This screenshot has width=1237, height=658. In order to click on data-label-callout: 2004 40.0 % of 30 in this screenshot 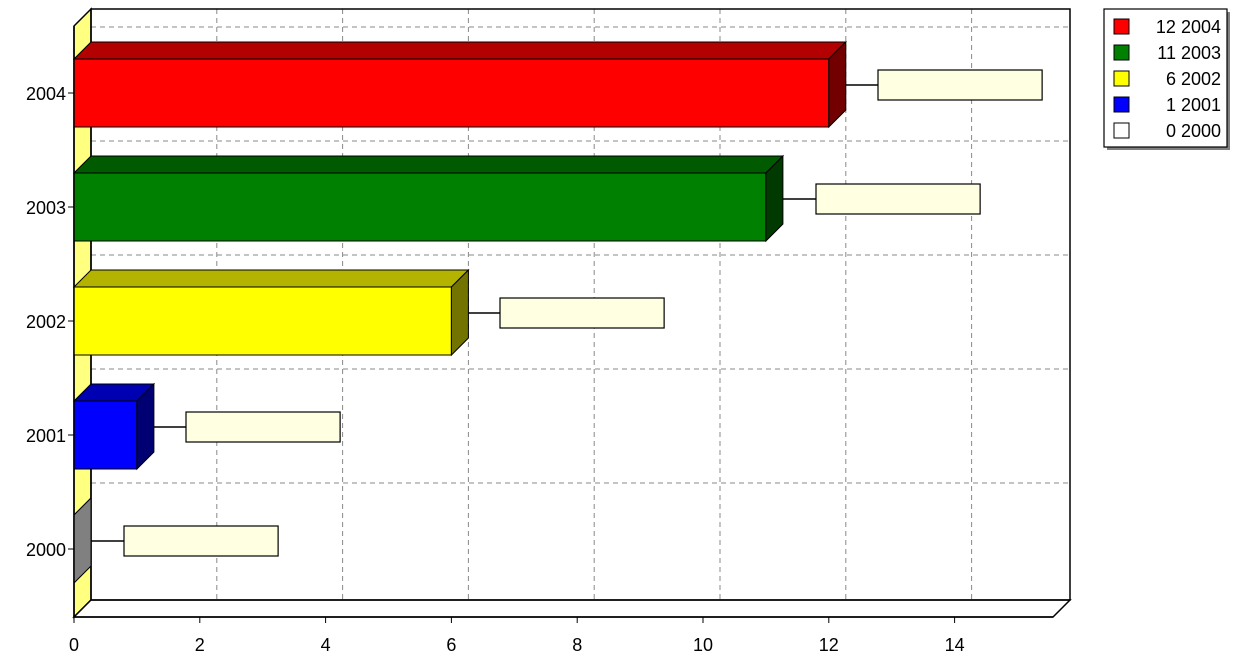, I will do `click(944, 85)`.